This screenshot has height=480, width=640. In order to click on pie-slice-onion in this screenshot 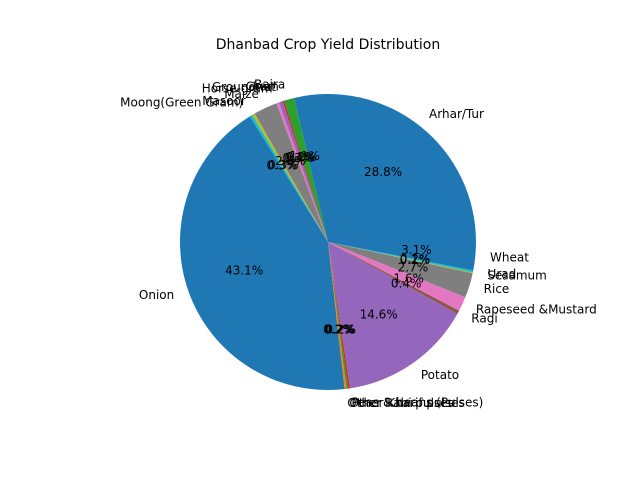, I will do `click(262, 253)`.